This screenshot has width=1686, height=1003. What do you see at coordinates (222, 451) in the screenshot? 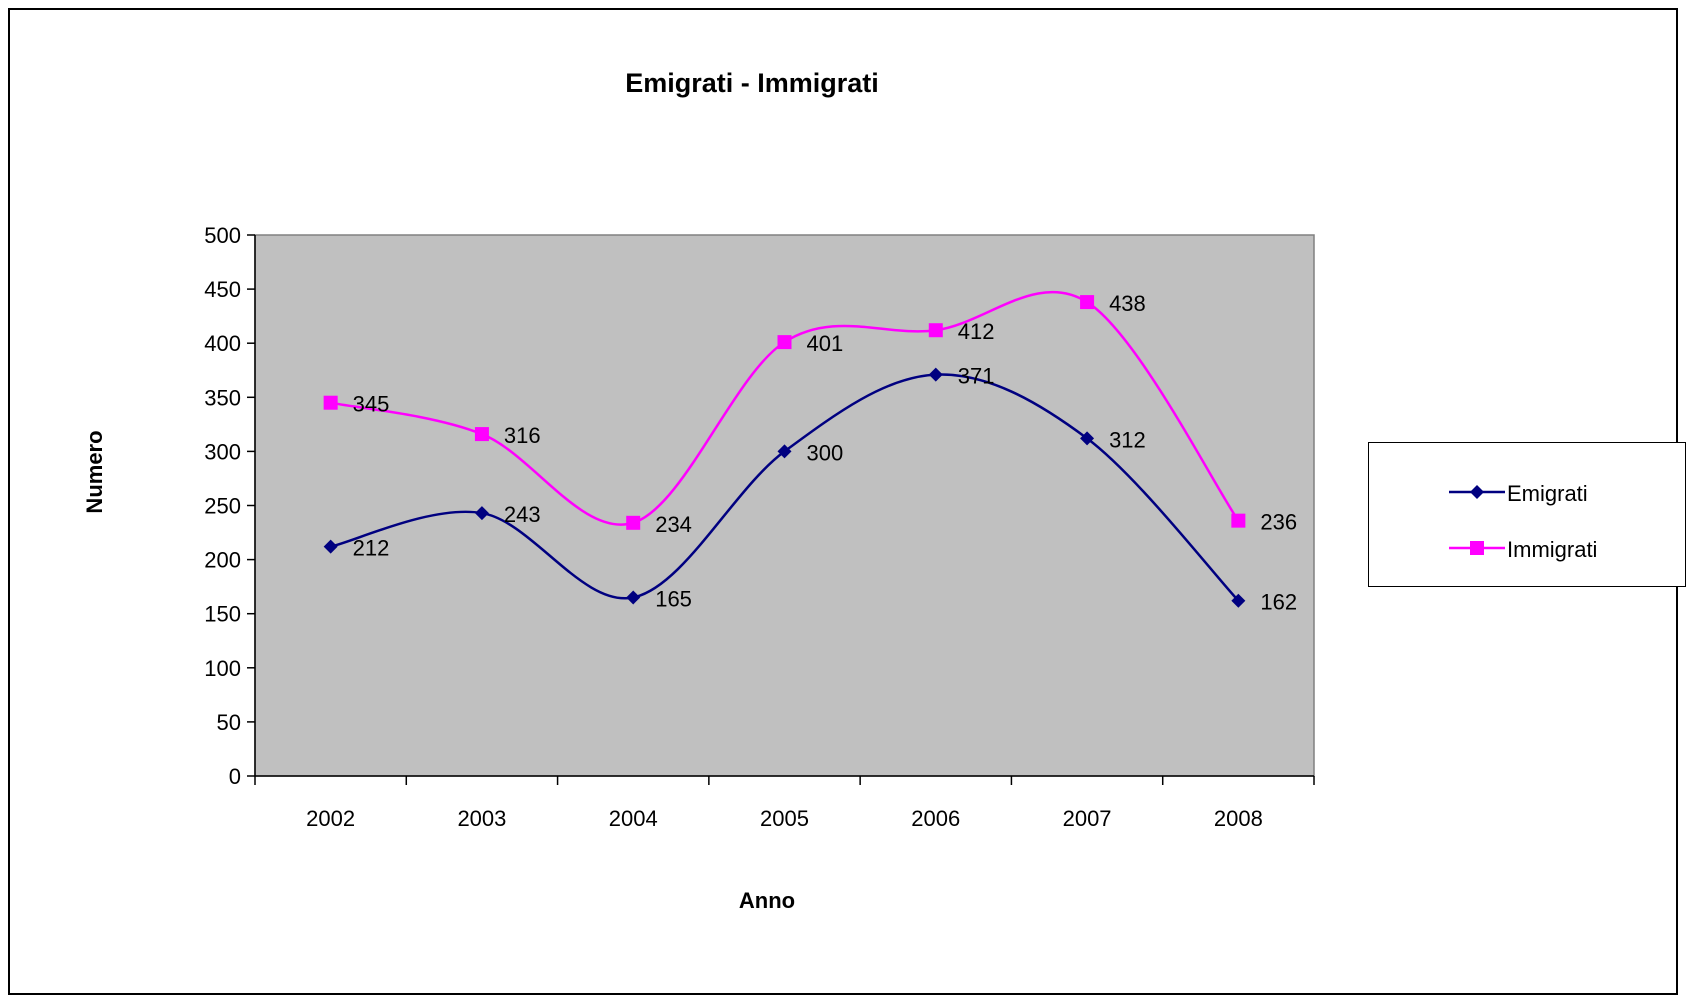
I see `y-tick-label: 300` at bounding box center [222, 451].